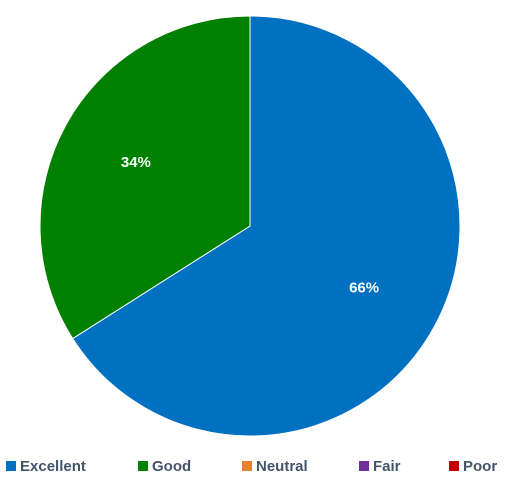 This screenshot has height=477, width=507. I want to click on legend-label-poor: Poor, so click(480, 466).